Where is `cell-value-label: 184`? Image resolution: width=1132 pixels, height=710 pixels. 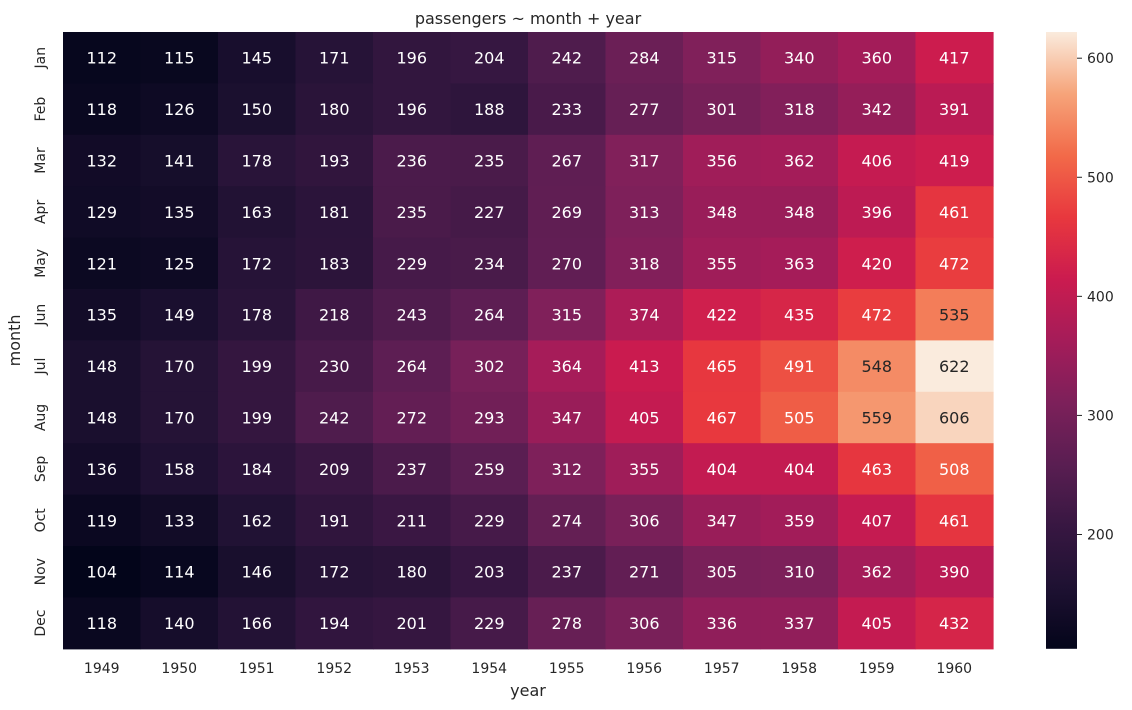 cell-value-label: 184 is located at coordinates (256, 469).